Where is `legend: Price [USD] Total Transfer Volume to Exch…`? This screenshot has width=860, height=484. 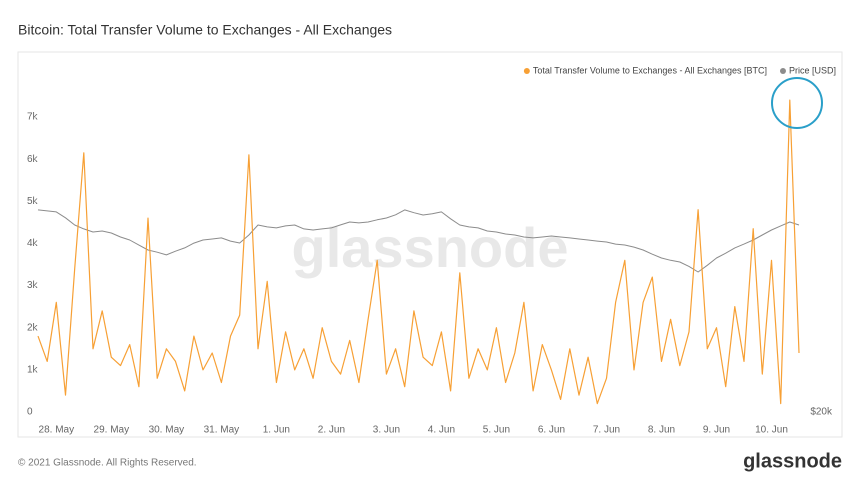
legend: Price [USD] Total Transfer Volume to Exch… is located at coordinates (679, 70).